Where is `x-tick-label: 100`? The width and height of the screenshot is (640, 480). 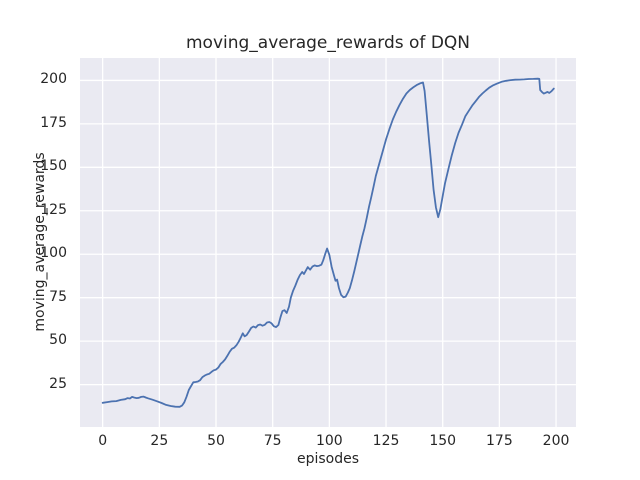
x-tick-label: 100 is located at coordinates (329, 441).